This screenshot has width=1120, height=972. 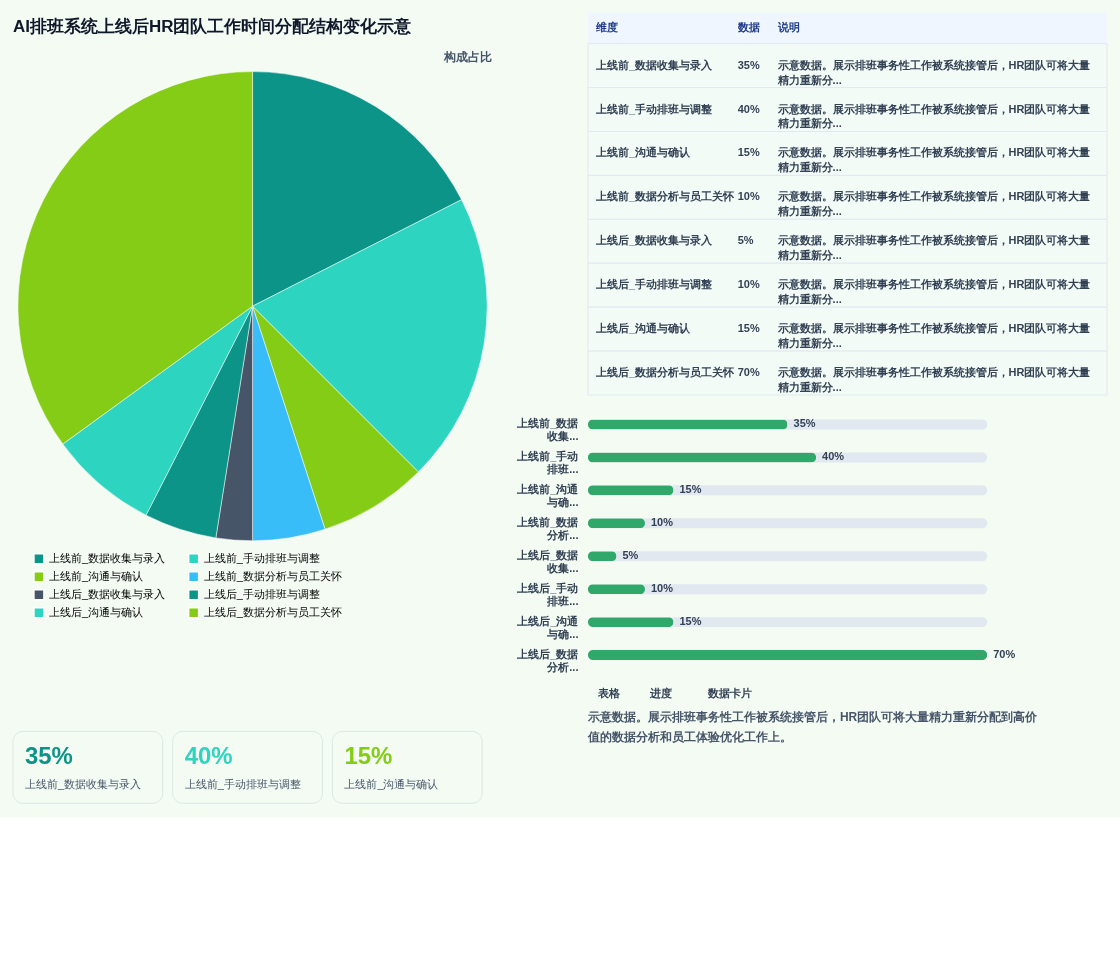 What do you see at coordinates (261, 557) in the screenshot?
I see `legend-label: 上线前_手动排班与调整` at bounding box center [261, 557].